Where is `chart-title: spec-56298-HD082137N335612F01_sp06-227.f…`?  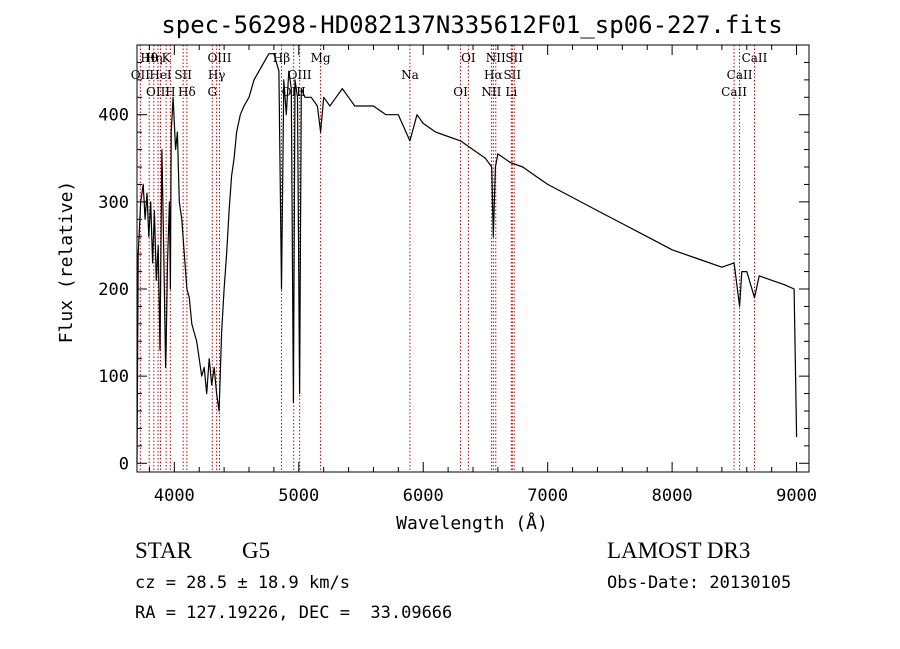 chart-title: spec-56298-HD082137N335612F01_sp06-227.f… is located at coordinates (471, 25).